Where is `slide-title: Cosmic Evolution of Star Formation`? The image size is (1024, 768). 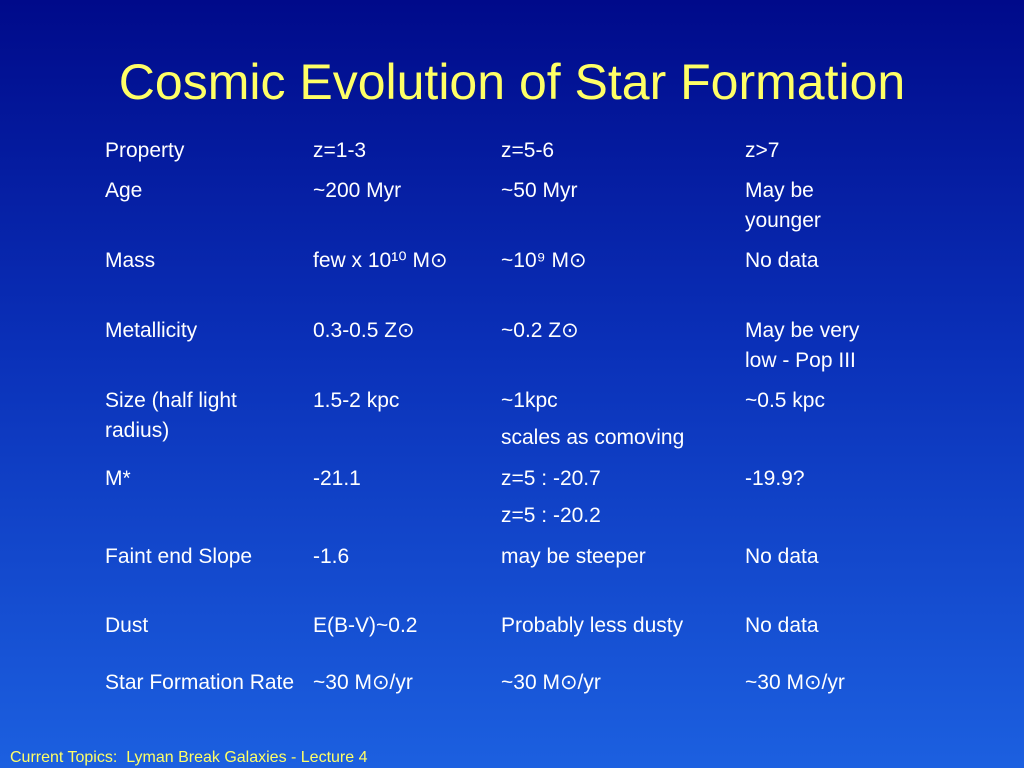 slide-title: Cosmic Evolution of Star Formation is located at coordinates (512, 82).